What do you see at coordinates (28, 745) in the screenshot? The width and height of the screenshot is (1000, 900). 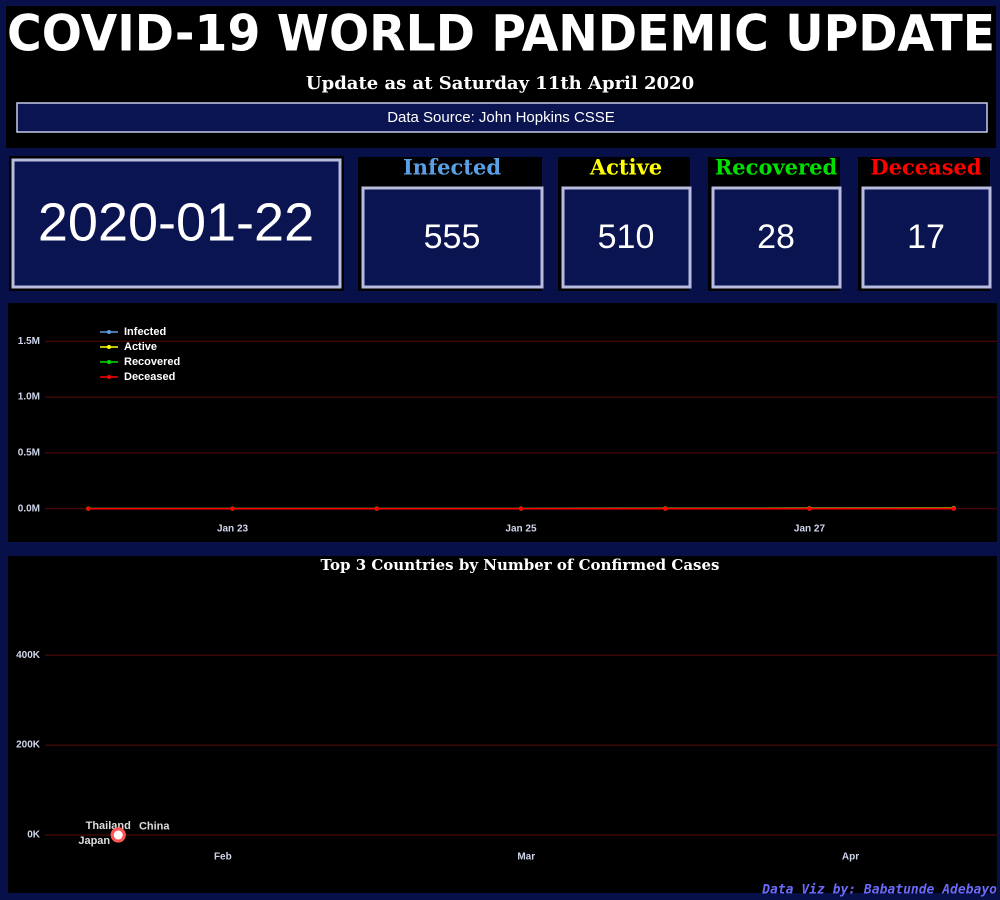 I see `y-tick-label: 200K` at bounding box center [28, 745].